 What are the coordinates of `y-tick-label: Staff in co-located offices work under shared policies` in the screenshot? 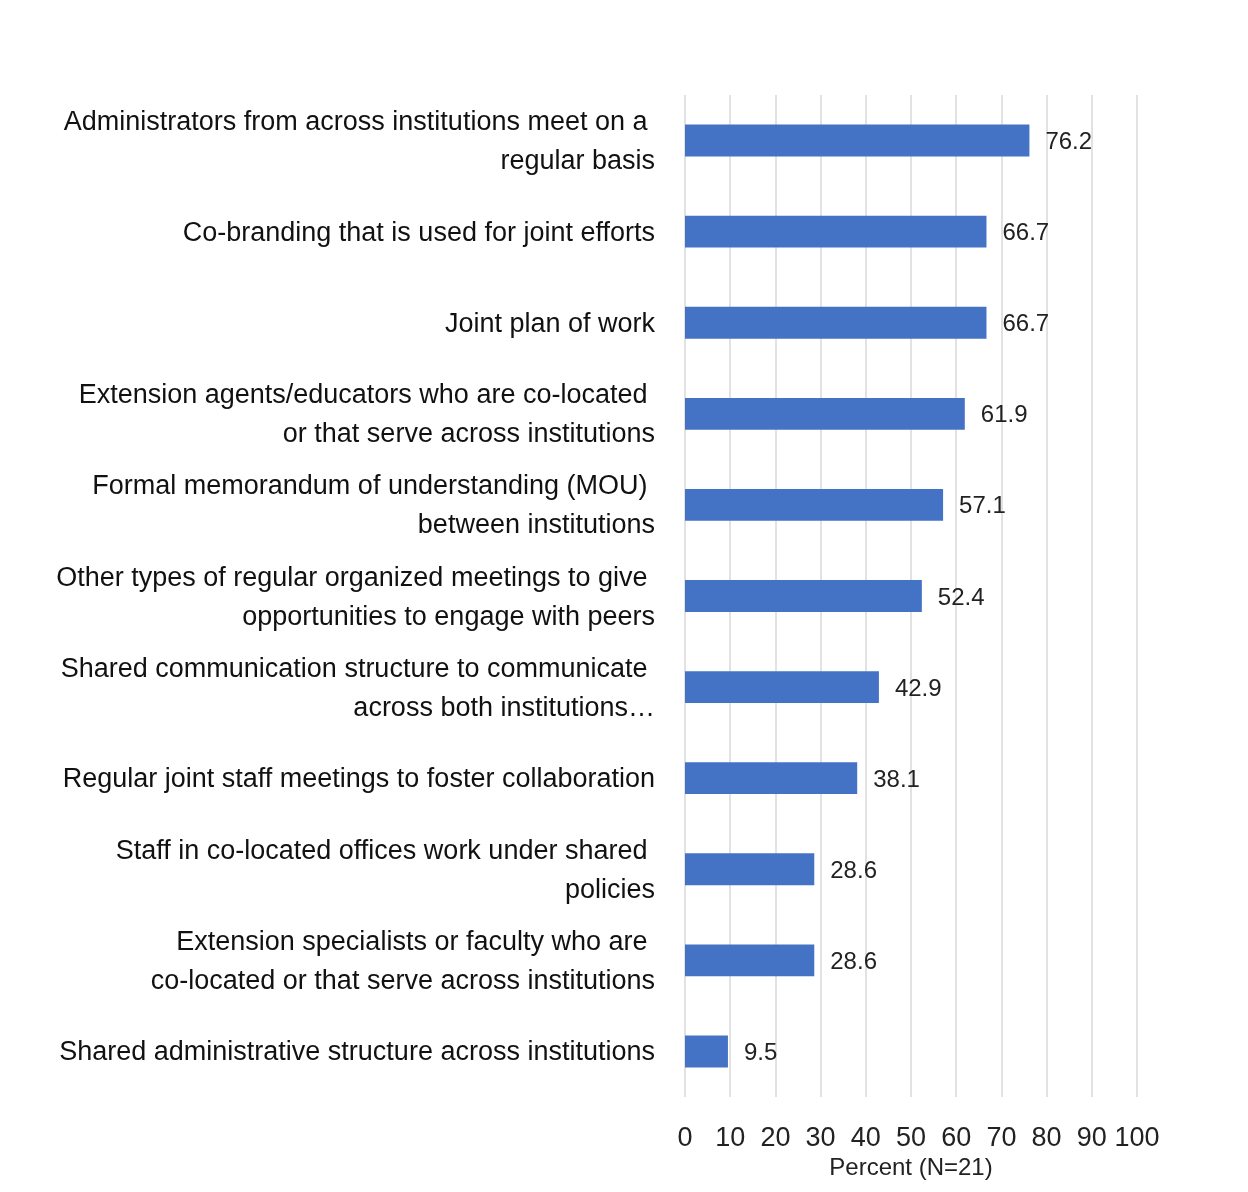 It's located at (385, 869).